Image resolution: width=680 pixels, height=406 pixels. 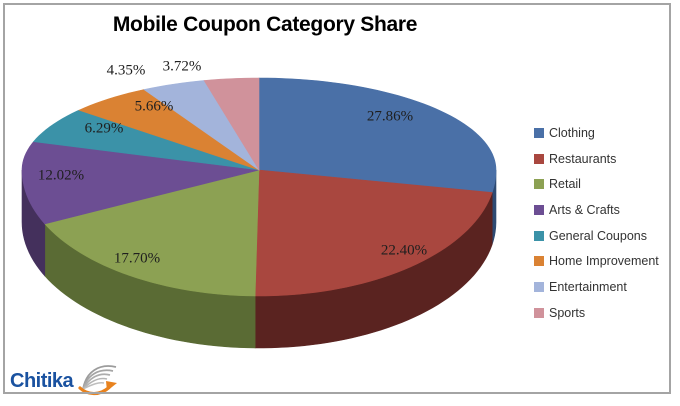 What do you see at coordinates (565, 184) in the screenshot?
I see `legend-label: Retail` at bounding box center [565, 184].